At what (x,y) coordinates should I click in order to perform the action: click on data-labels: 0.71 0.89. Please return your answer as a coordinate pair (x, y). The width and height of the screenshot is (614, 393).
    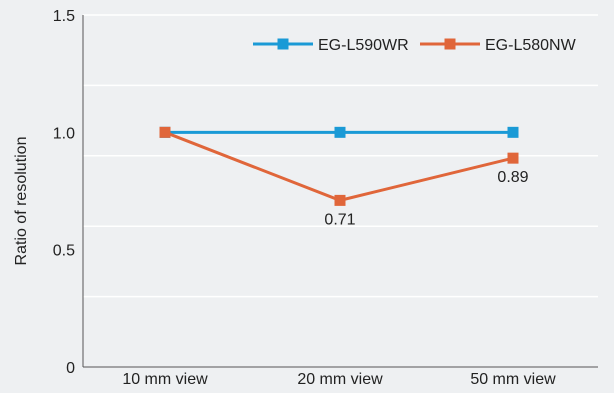
    Looking at the image, I should click on (426, 198).